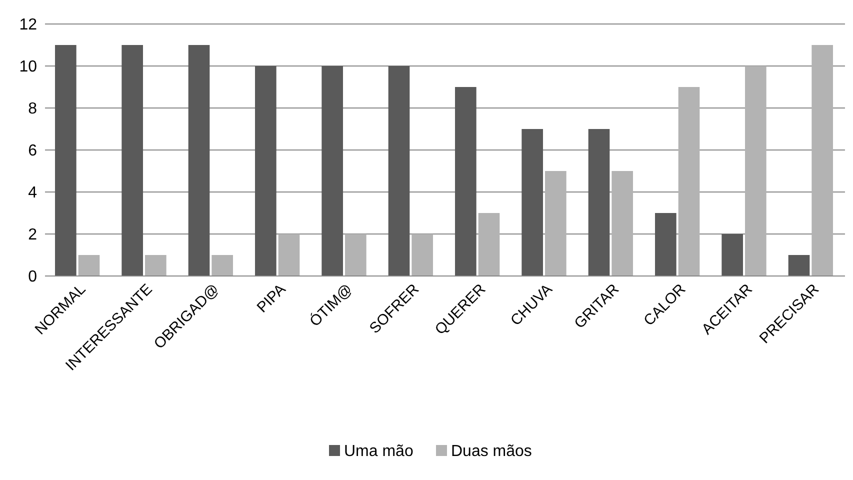 The height and width of the screenshot is (480, 853). I want to click on y-tick-label: 0, so click(33, 277).